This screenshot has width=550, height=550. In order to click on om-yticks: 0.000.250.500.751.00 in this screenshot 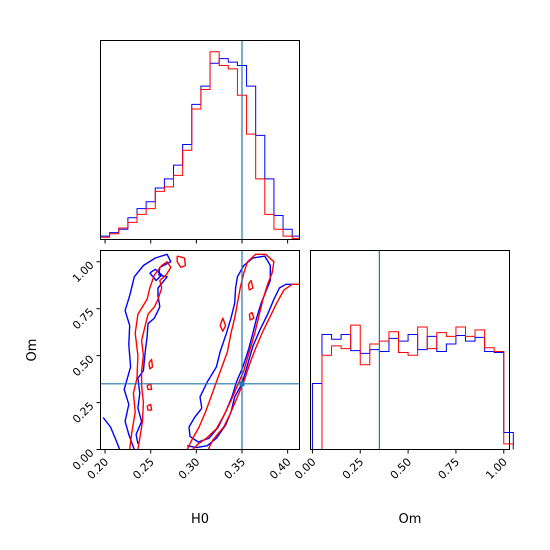, I will do `click(85, 366)`.